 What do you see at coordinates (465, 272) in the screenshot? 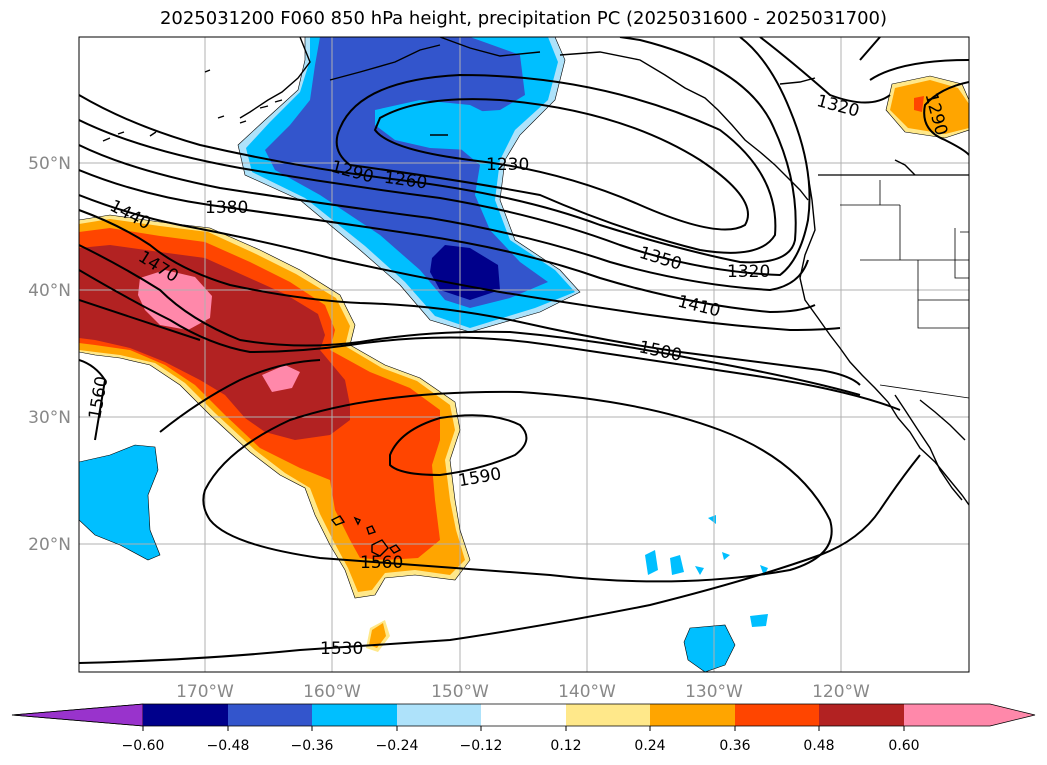
I see `fill-navy` at bounding box center [465, 272].